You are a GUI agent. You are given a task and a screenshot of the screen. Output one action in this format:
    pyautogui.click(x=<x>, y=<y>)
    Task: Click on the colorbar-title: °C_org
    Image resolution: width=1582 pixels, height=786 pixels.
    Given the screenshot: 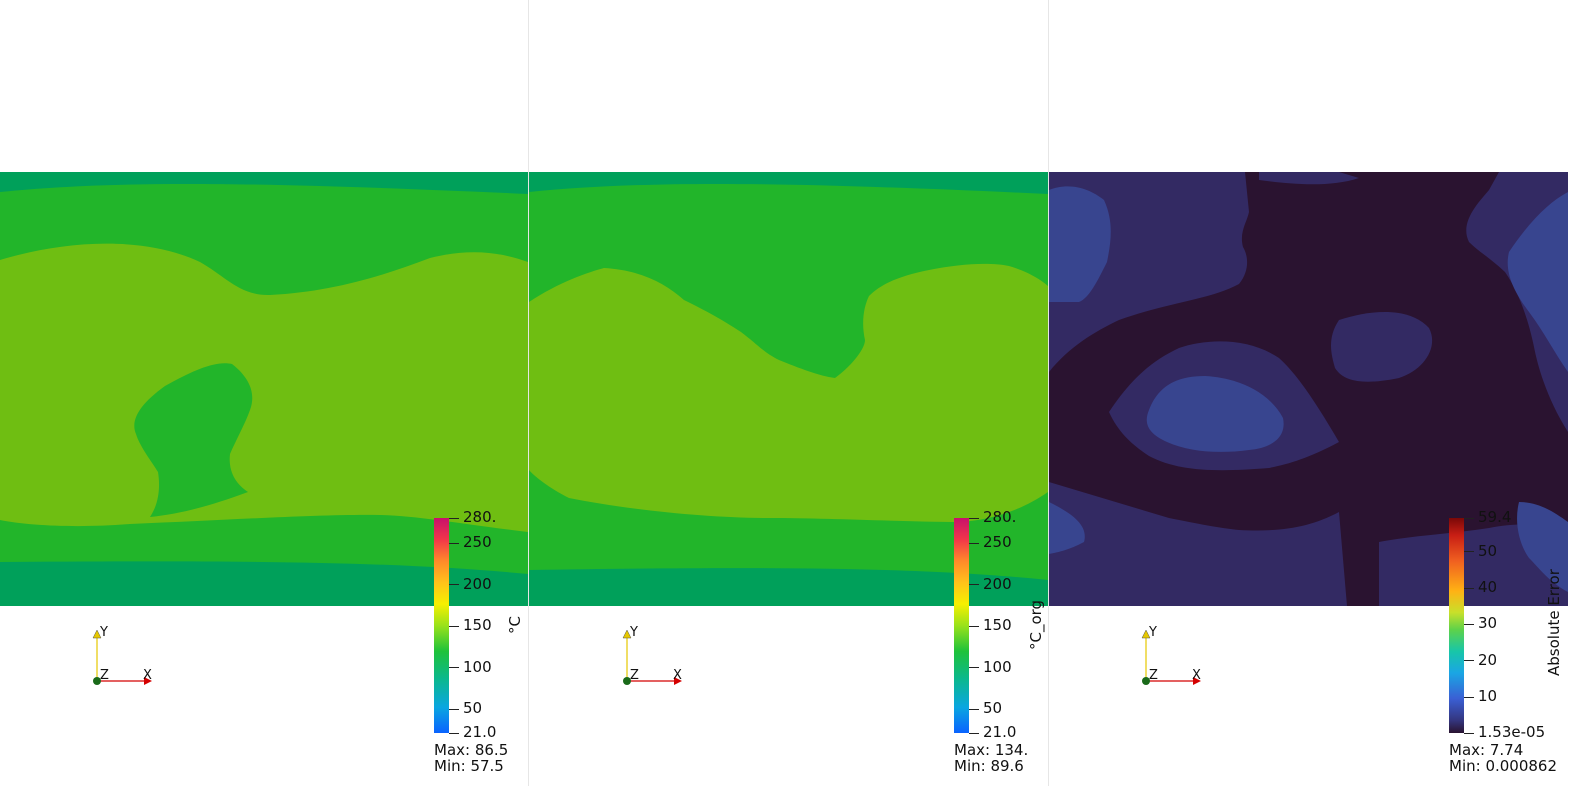 What is the action you would take?
    pyautogui.click(x=1036, y=624)
    